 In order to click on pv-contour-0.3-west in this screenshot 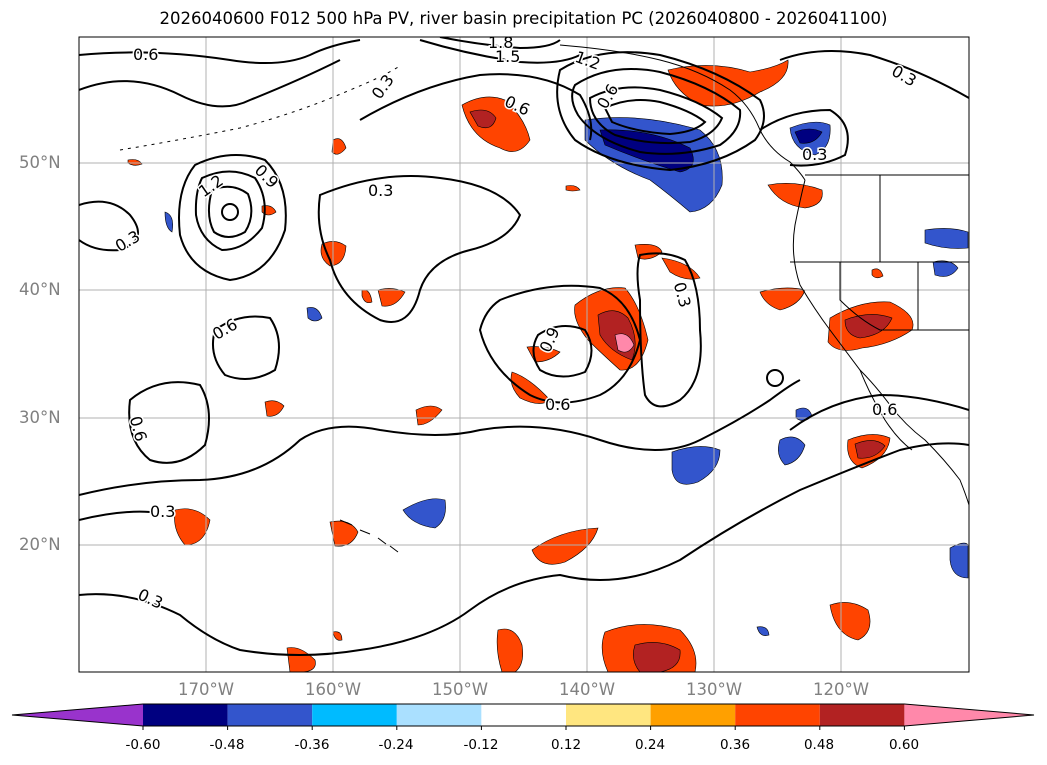, I will do `click(109, 226)`.